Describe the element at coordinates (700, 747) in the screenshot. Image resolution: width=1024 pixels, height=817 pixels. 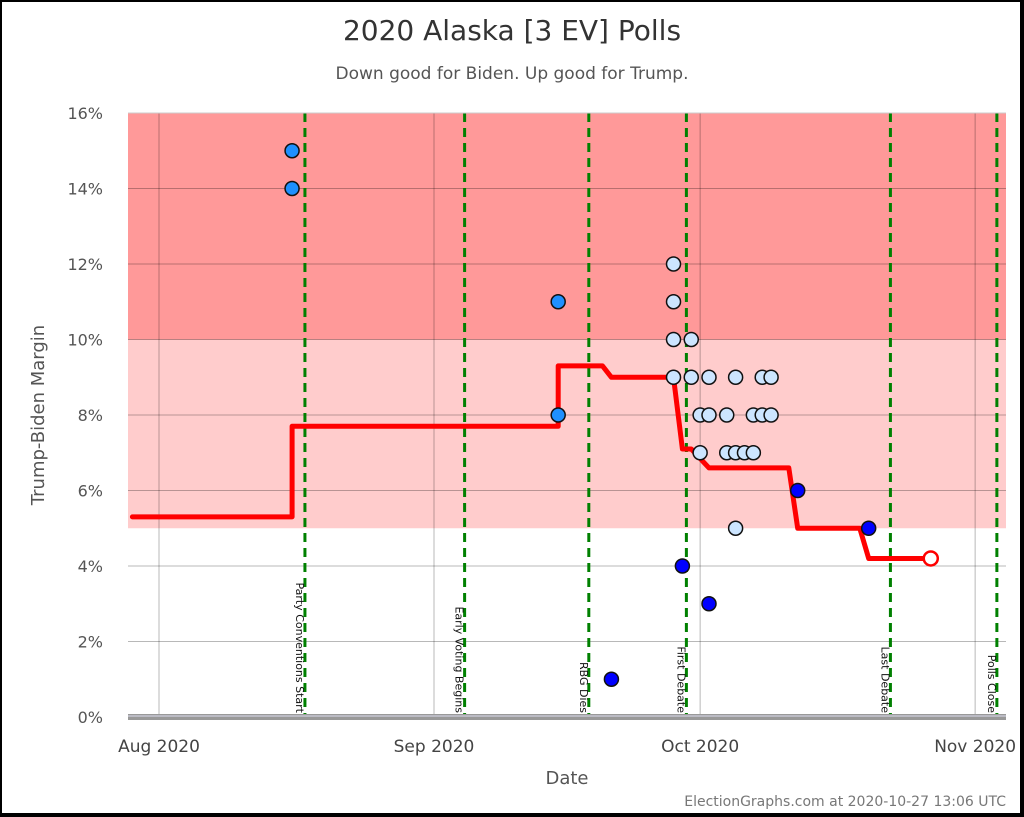
I see `x-tick-label: Oct 2020` at that location.